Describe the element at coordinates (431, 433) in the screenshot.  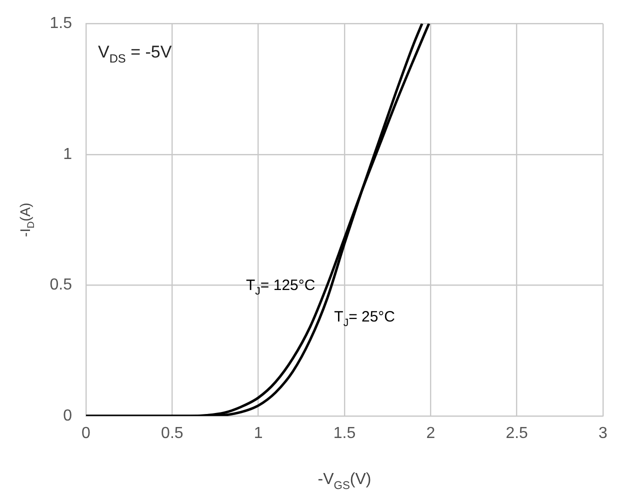
I see `x-tick-label: 2` at that location.